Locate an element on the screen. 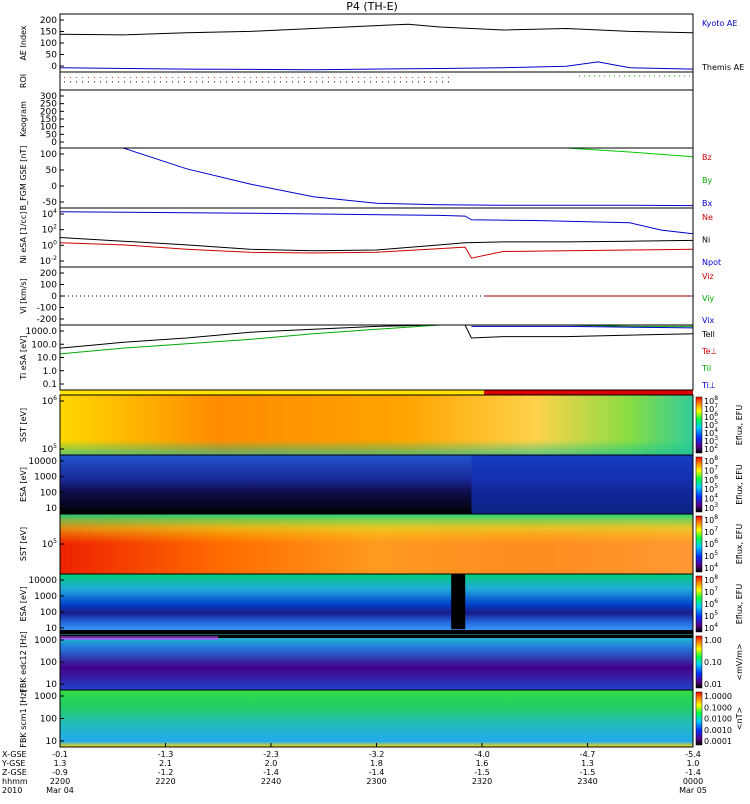  xtick-label: 2.1 is located at coordinates (165, 763).